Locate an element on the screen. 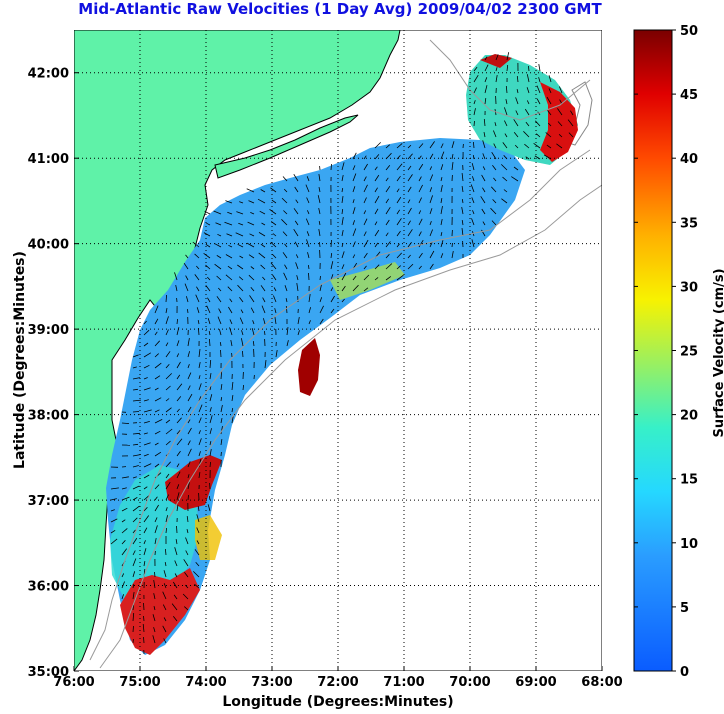 This screenshot has height=714, width=724. colorbar-tick-label: 0 is located at coordinates (684, 672).